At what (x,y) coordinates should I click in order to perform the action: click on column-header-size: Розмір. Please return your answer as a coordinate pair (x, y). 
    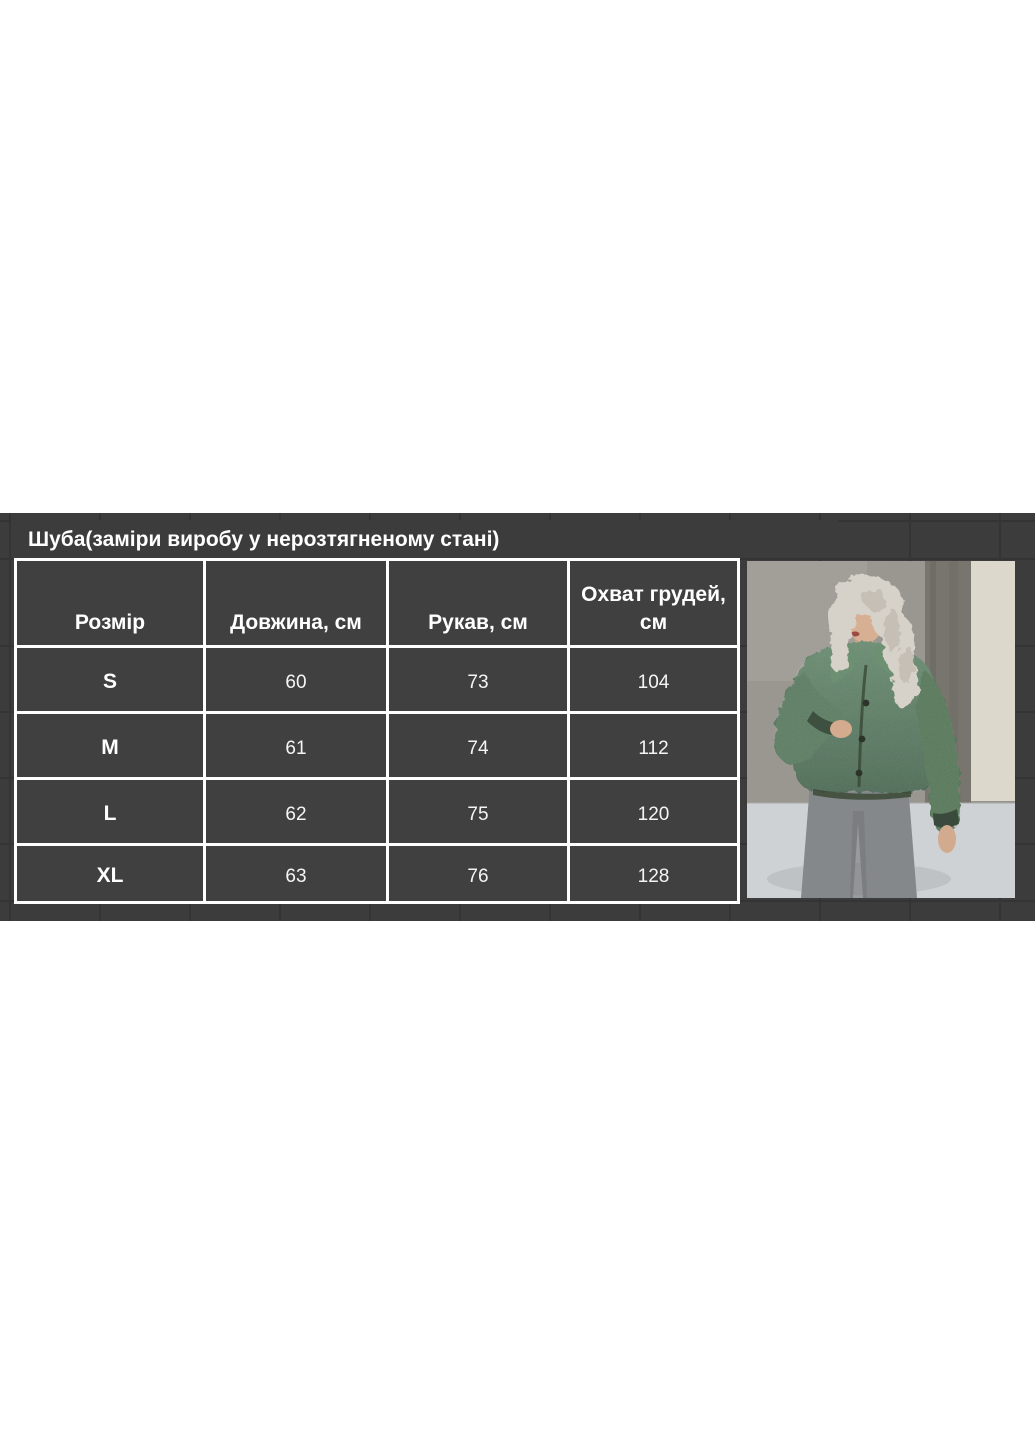
    Looking at the image, I should click on (110, 603).